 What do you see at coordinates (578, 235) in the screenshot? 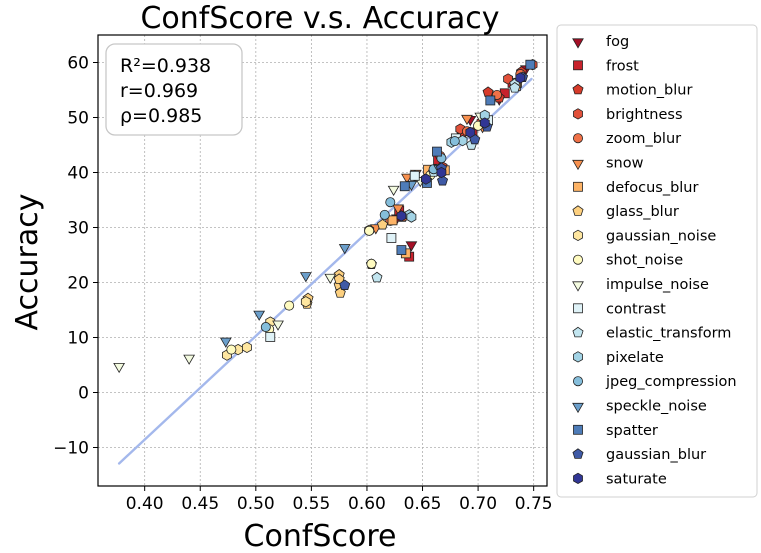
I see `legend-marker-gaussian_noise` at bounding box center [578, 235].